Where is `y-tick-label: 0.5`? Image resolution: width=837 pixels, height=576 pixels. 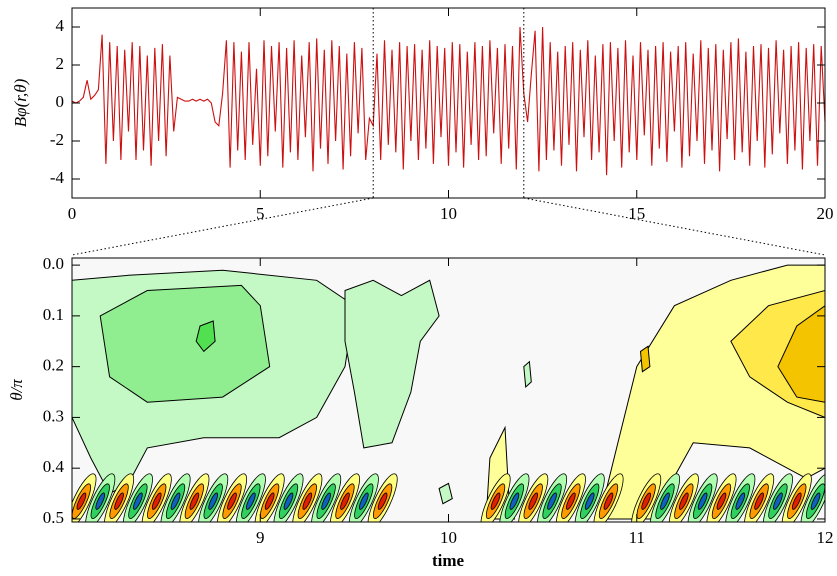
y-tick-label: 0.5 is located at coordinates (53, 517).